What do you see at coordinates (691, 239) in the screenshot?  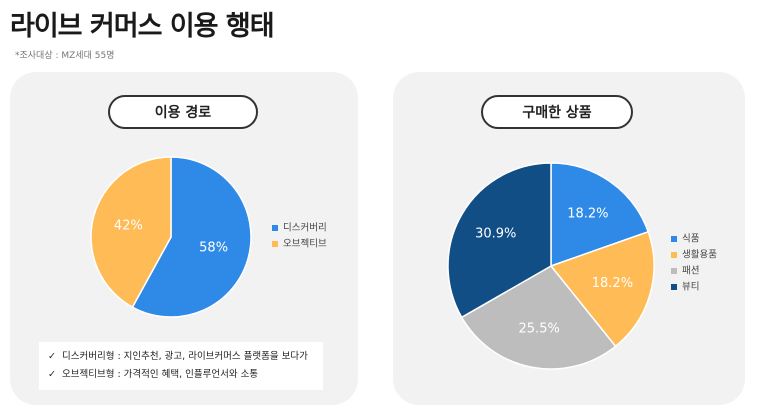 I see `purchase-legend-label: 식품` at bounding box center [691, 239].